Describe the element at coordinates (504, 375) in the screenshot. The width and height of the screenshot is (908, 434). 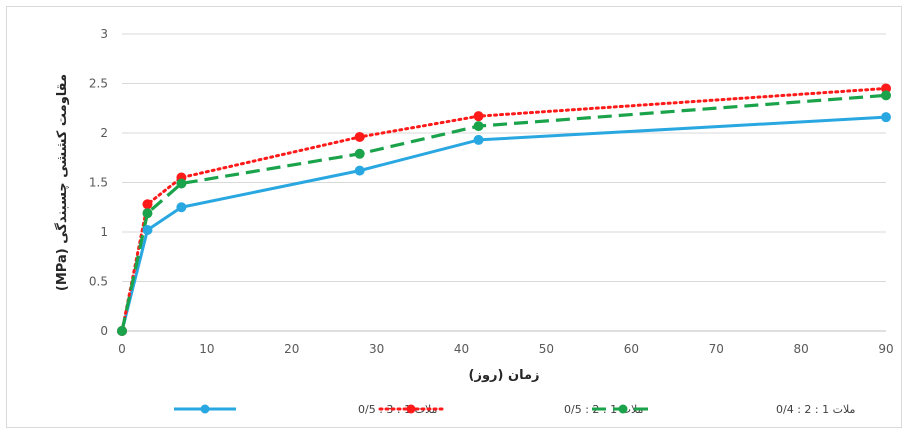
I see `x-axis-title: زمان (روز)` at that location.